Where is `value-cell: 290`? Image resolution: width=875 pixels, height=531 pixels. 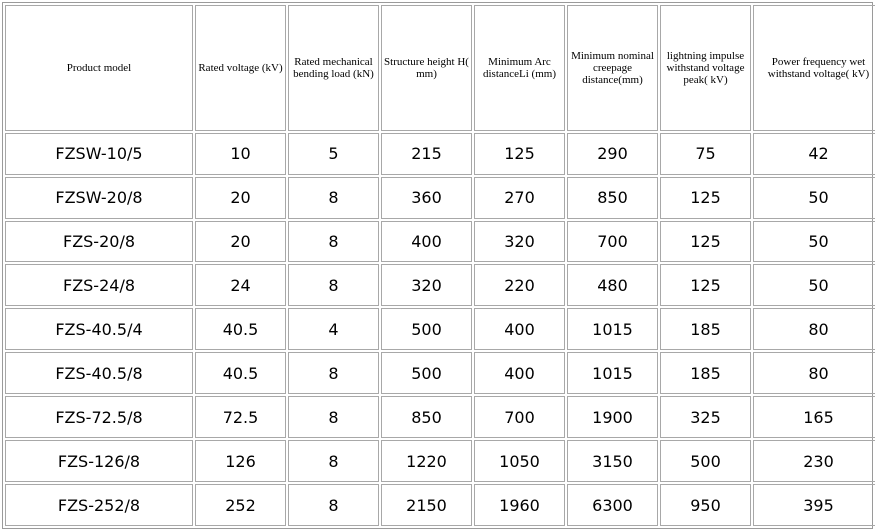
value-cell: 290 is located at coordinates (612, 153).